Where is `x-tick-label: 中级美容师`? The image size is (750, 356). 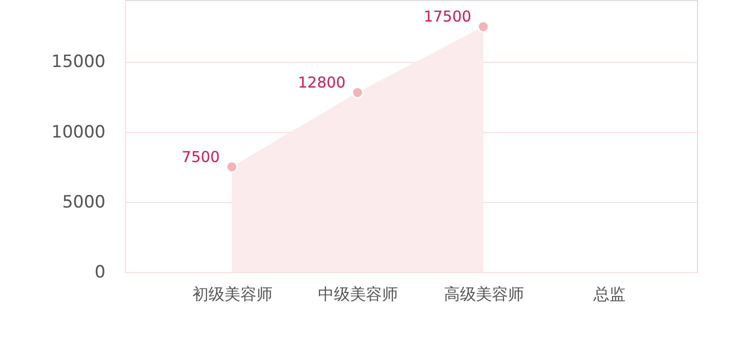 x-tick-label: 中级美容师 is located at coordinates (358, 294).